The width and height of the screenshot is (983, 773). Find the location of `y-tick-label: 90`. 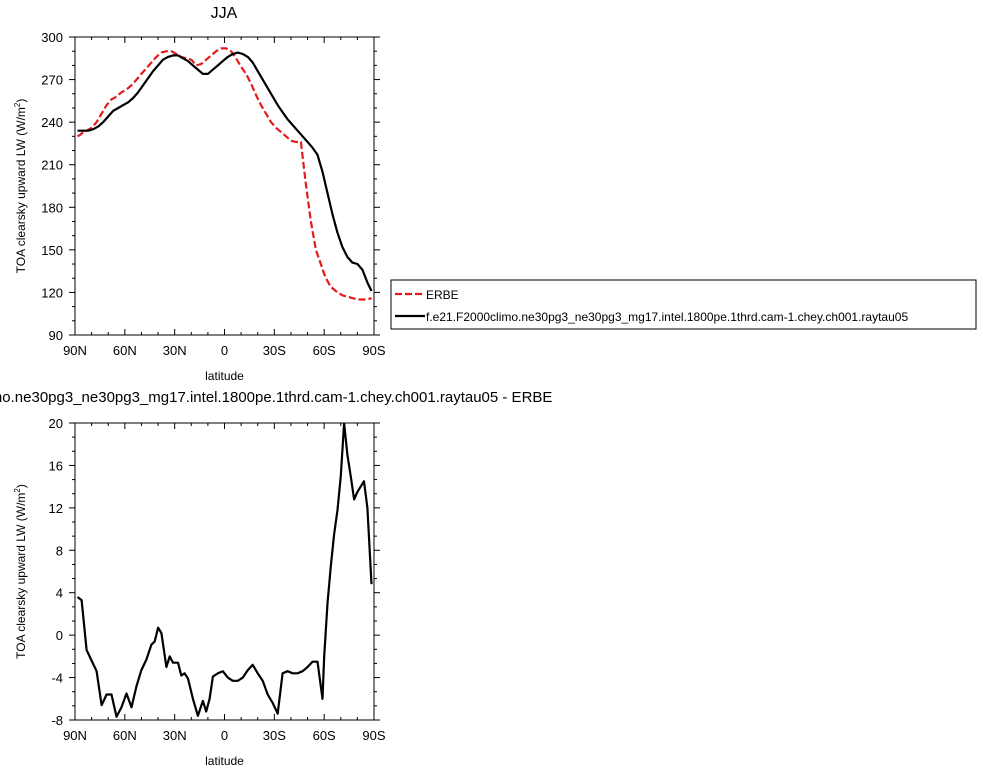

y-tick-label: 90 is located at coordinates (56, 335).